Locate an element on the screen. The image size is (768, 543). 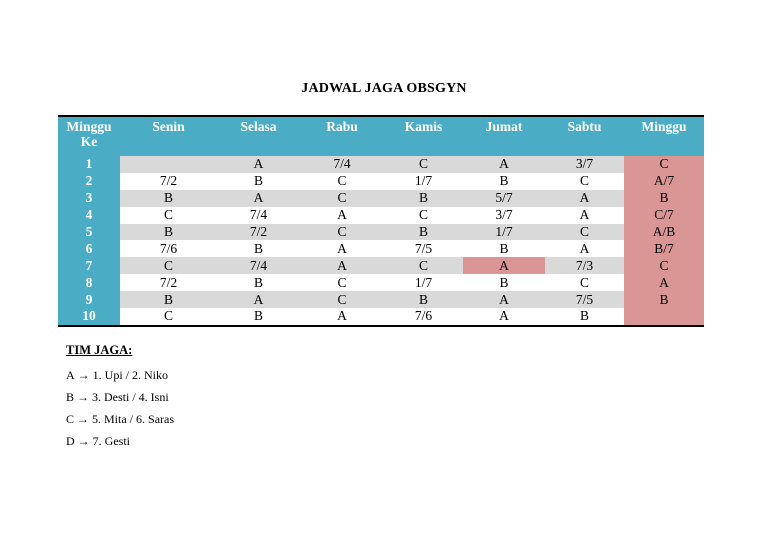
week-number: 6 is located at coordinates (89, 249).